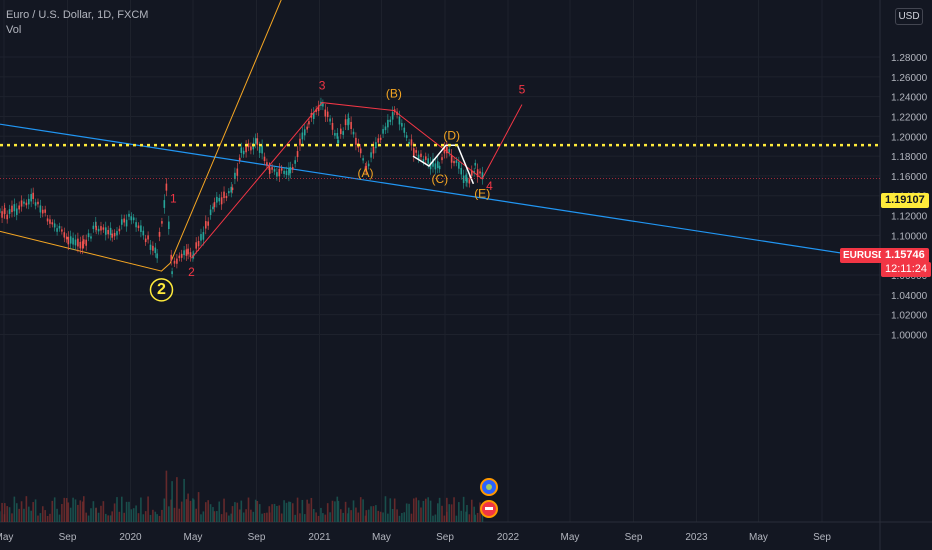 The image size is (932, 550). I want to click on price-tick-label: 1.22000, so click(909, 117).